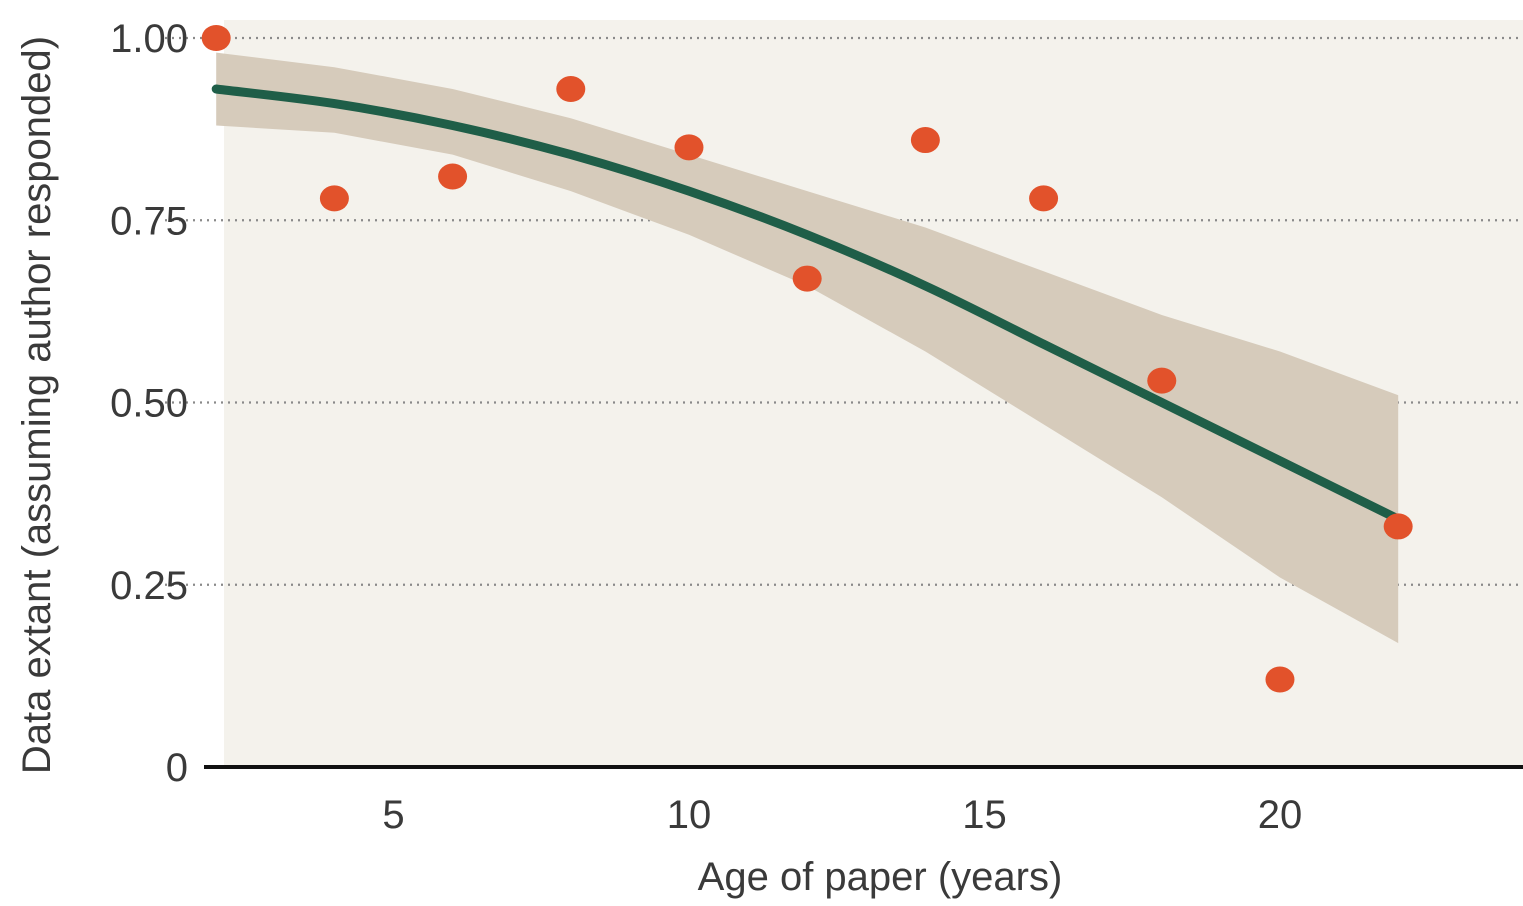 This screenshot has height=906, width=1523. What do you see at coordinates (149, 221) in the screenshot?
I see `y-tick-label-3: 0.75` at bounding box center [149, 221].